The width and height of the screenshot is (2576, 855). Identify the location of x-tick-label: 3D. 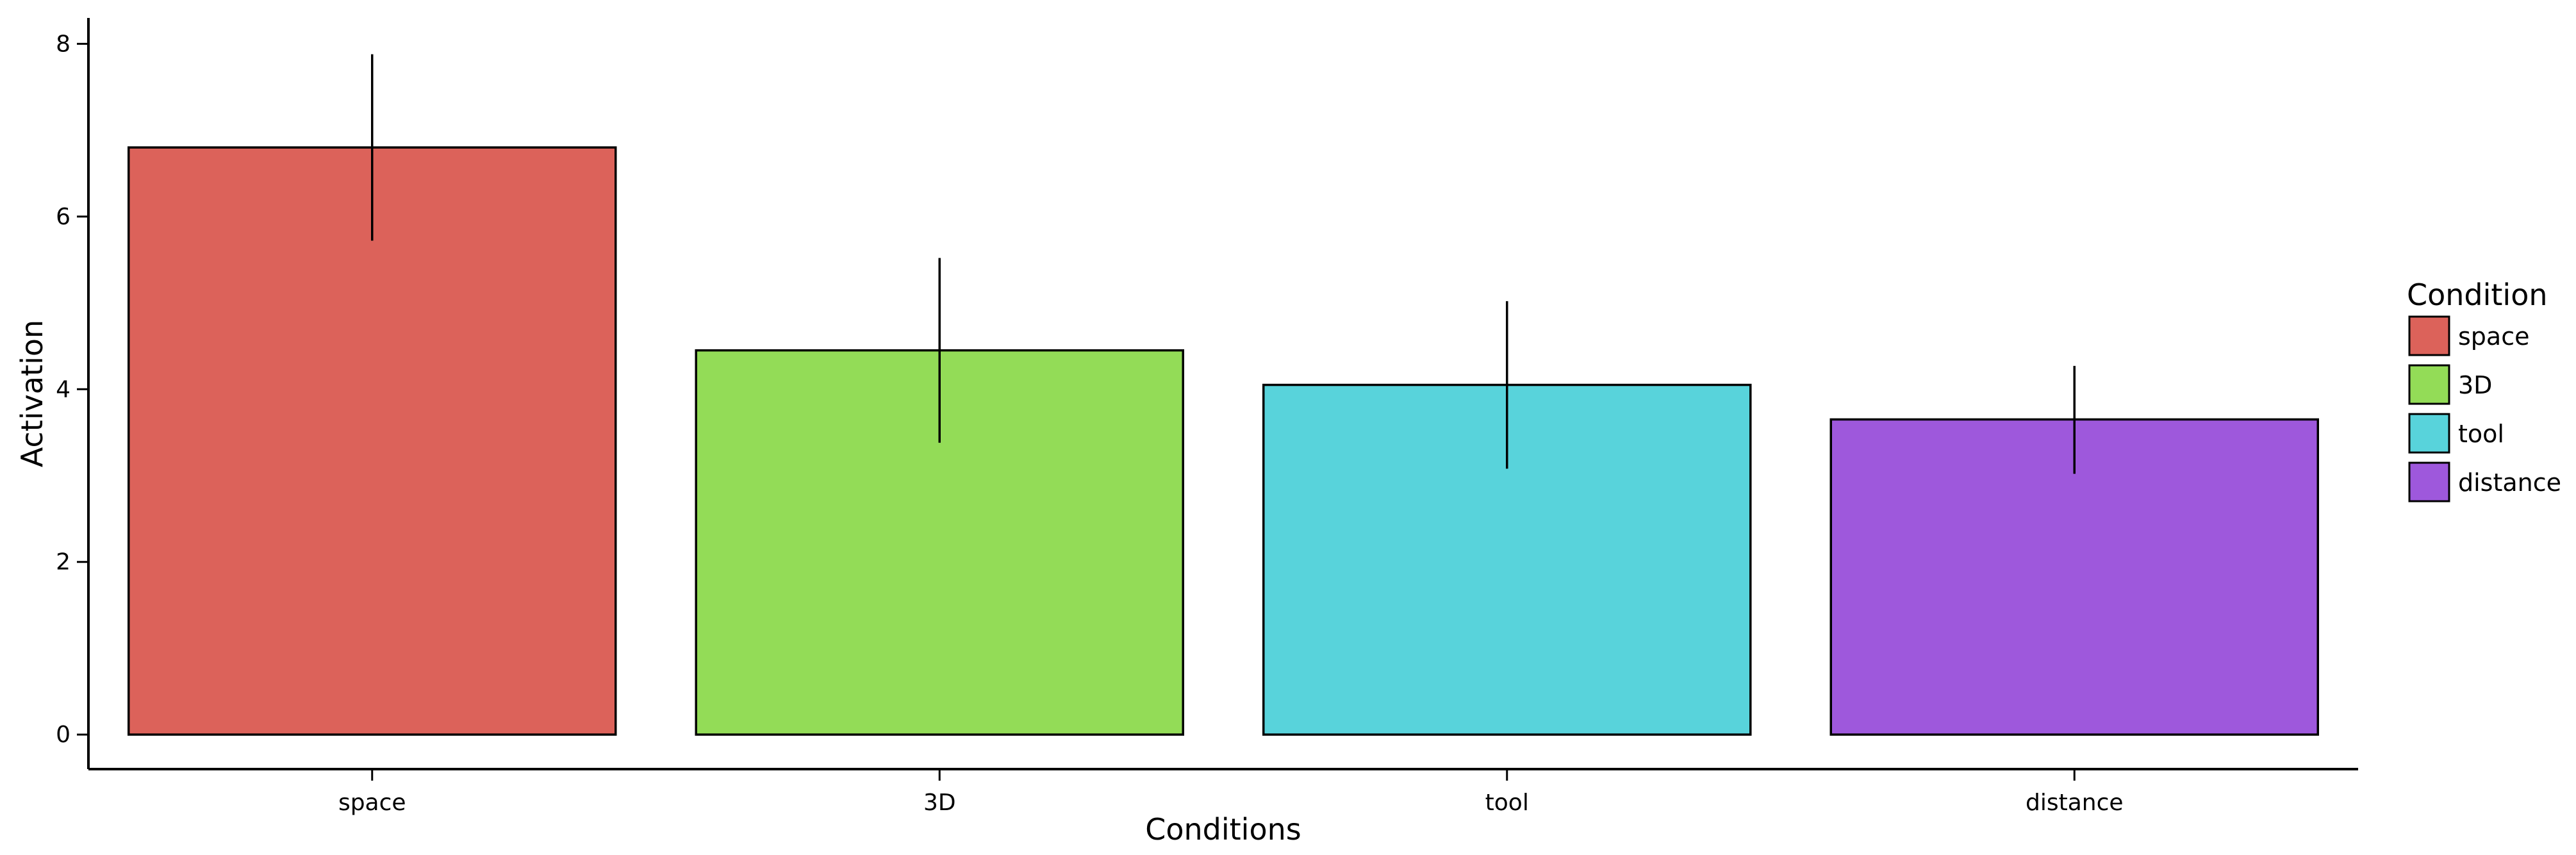
(939, 803).